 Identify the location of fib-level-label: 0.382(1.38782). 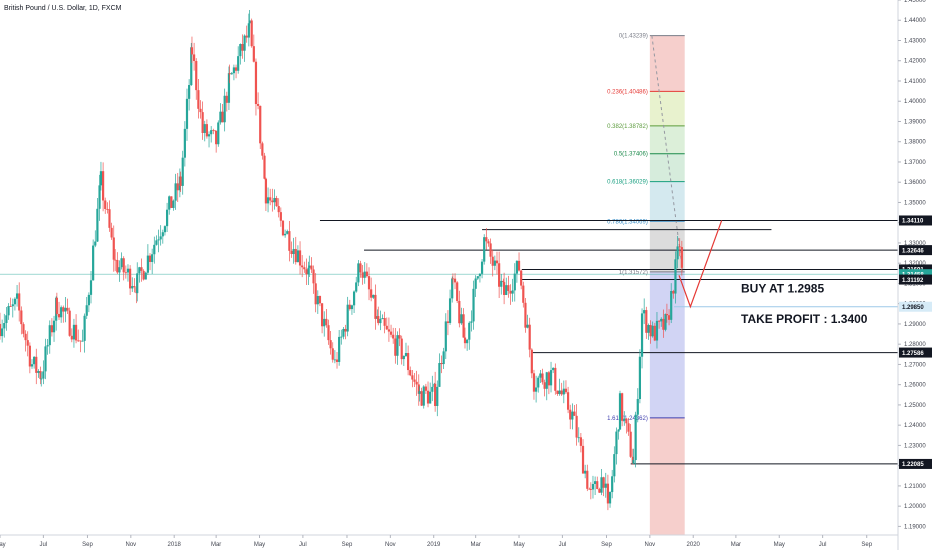
(627, 127).